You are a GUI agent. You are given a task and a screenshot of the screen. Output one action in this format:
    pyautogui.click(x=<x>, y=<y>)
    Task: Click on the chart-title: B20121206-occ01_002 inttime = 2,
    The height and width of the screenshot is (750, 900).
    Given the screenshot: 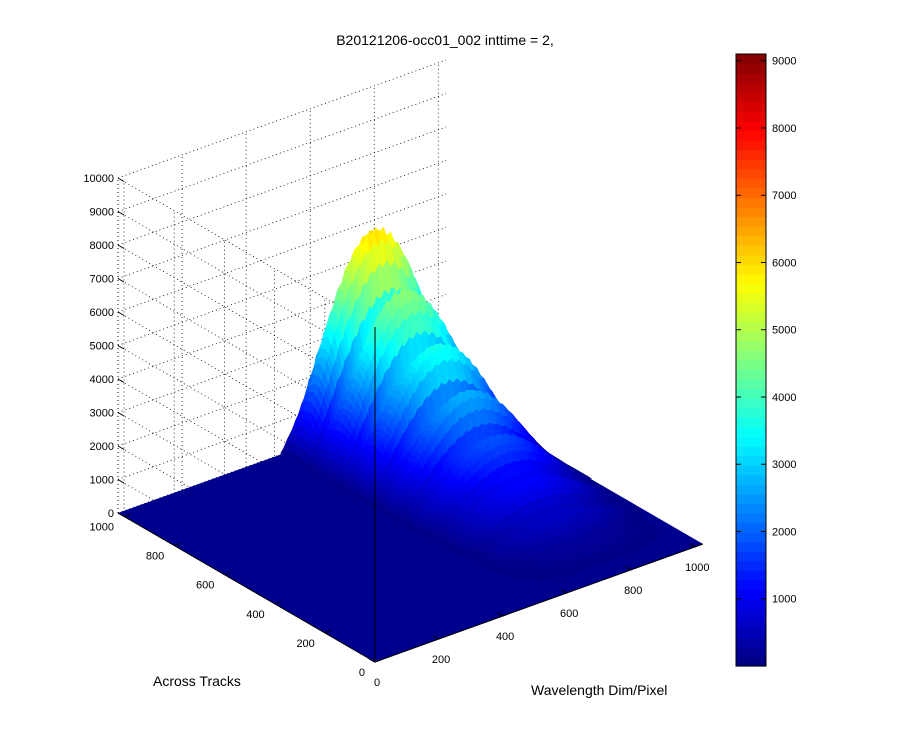 What is the action you would take?
    pyautogui.click(x=445, y=40)
    